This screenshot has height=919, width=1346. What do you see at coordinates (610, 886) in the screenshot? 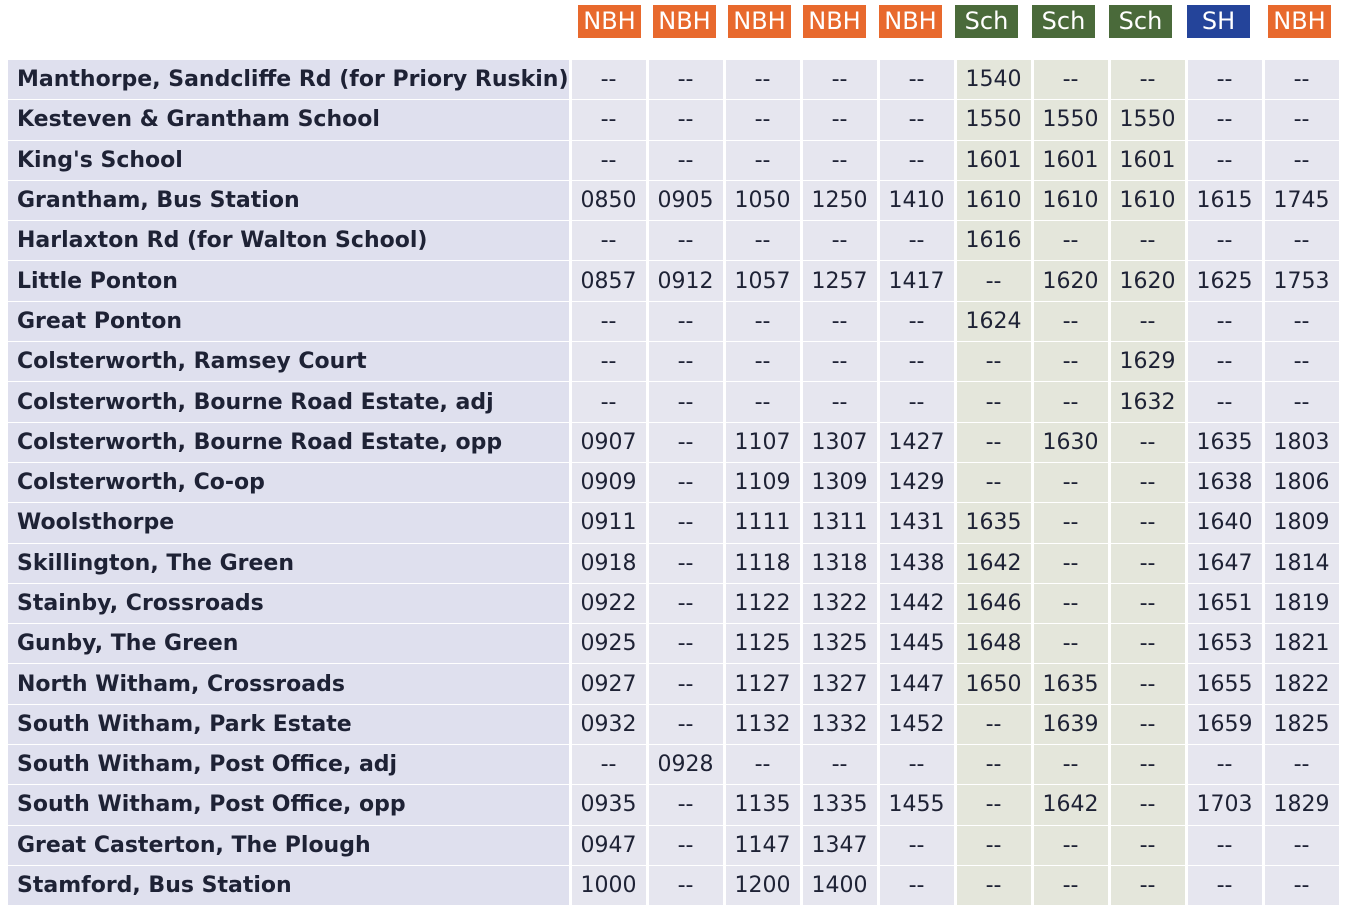
I see `departure-time: 1000` at bounding box center [610, 886].